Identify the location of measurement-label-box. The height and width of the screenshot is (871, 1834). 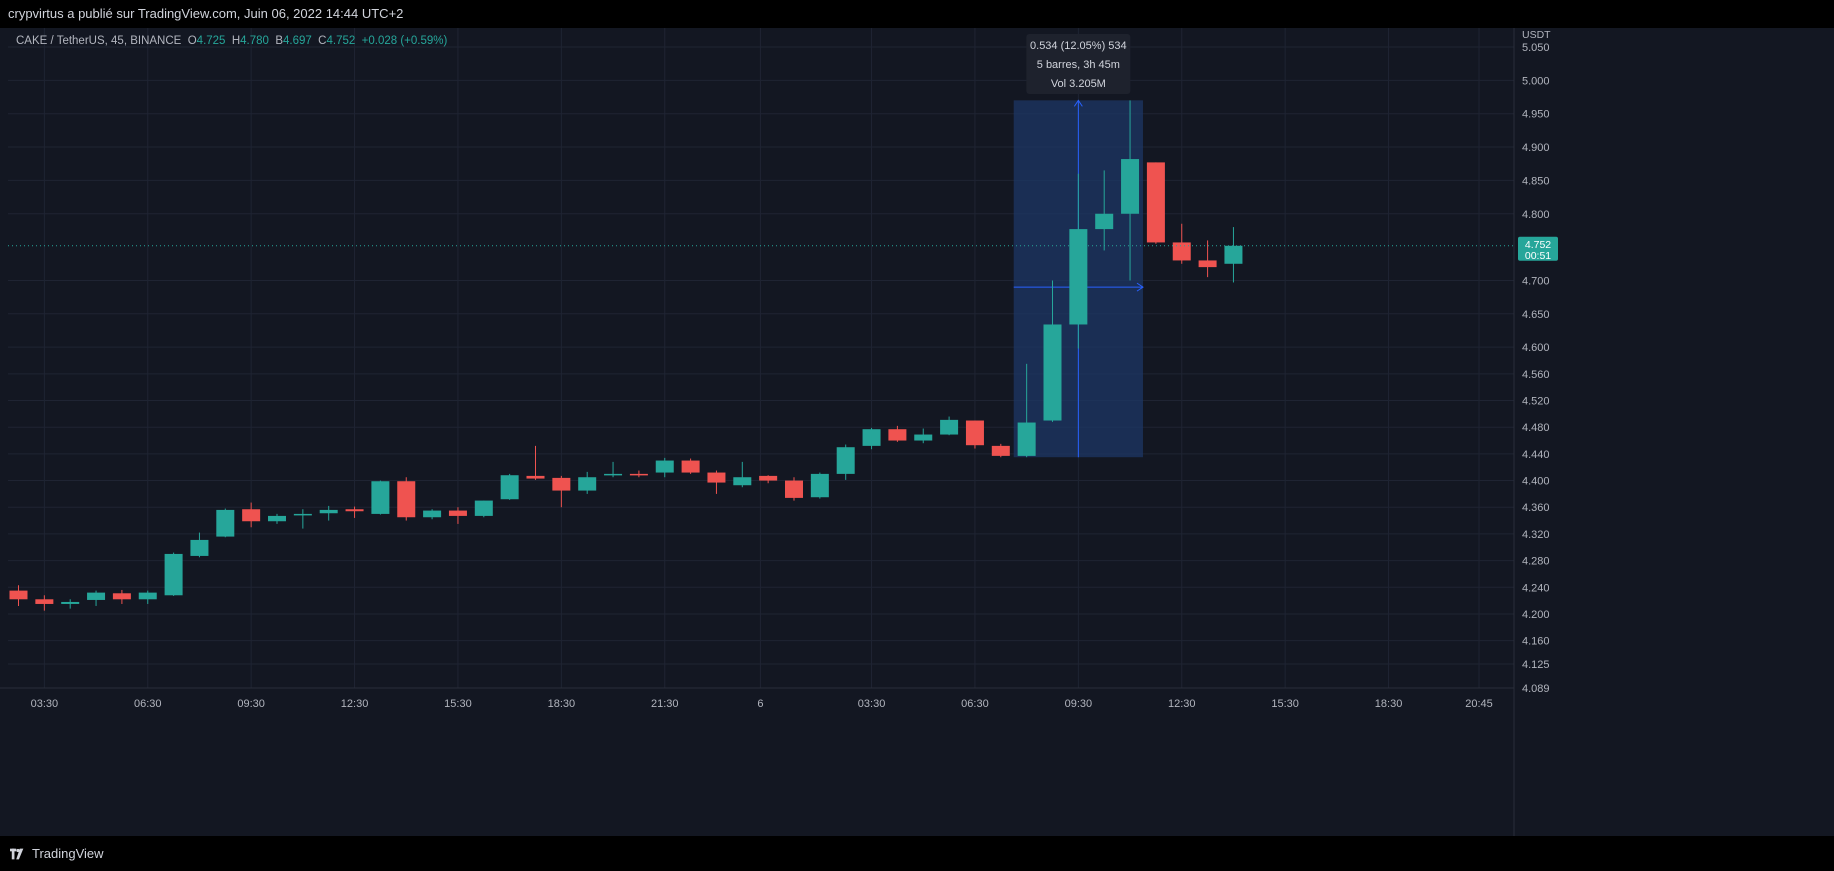
(1078, 64).